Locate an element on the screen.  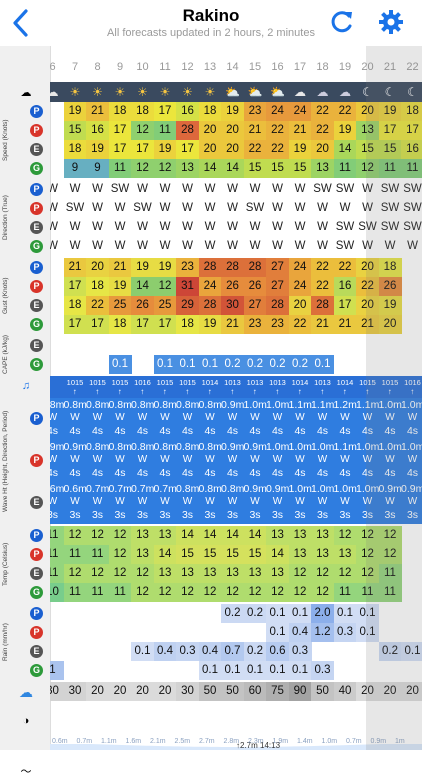
wave-height-cell: 1.0m is located at coordinates (411, 405).